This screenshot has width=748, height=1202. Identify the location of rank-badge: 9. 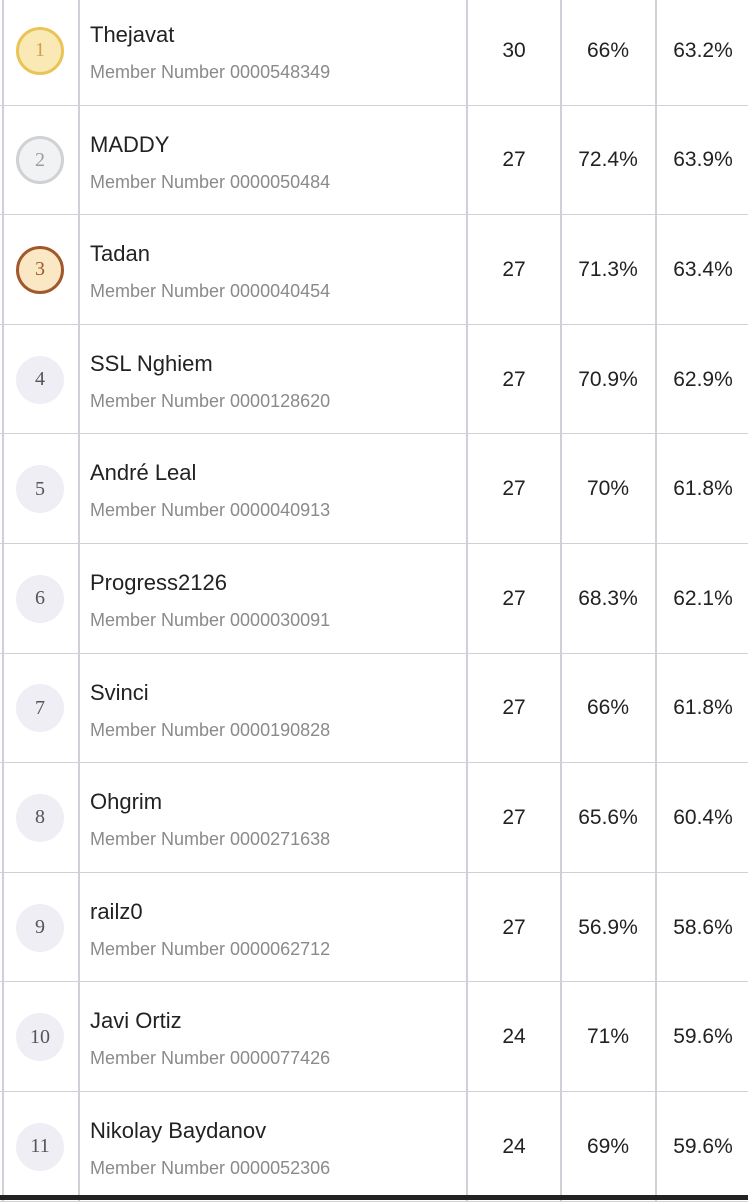
(40, 927).